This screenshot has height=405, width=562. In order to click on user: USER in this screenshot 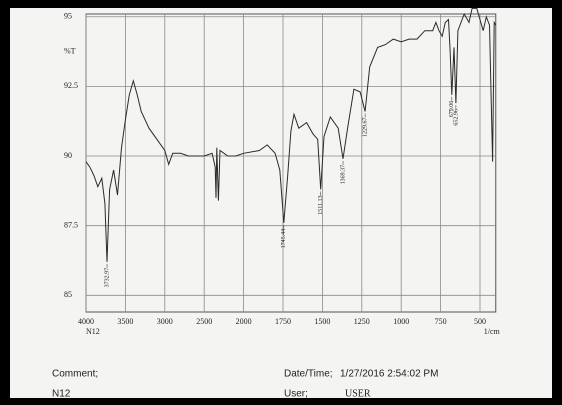, I will do `click(358, 393)`.